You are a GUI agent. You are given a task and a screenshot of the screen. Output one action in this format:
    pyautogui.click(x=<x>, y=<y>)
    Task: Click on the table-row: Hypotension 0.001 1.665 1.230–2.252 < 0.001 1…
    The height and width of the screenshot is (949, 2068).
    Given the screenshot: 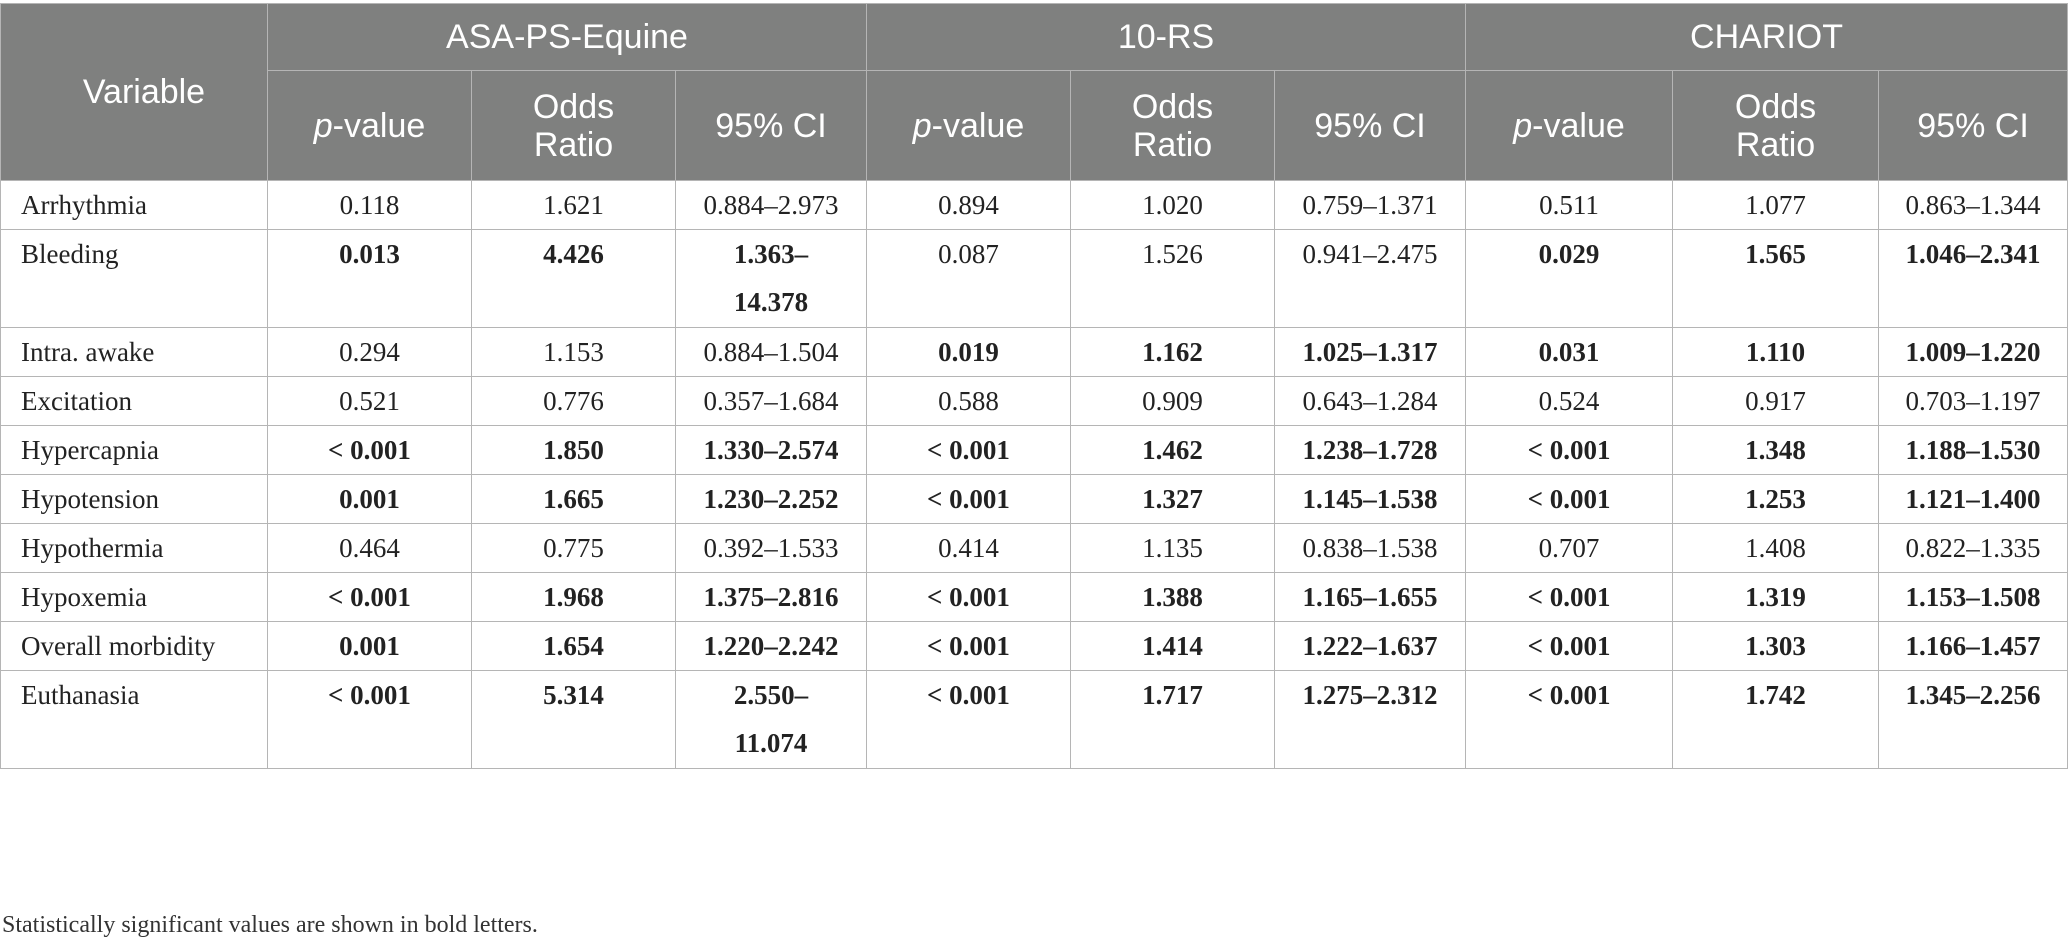 What is the action you would take?
    pyautogui.click(x=1034, y=499)
    